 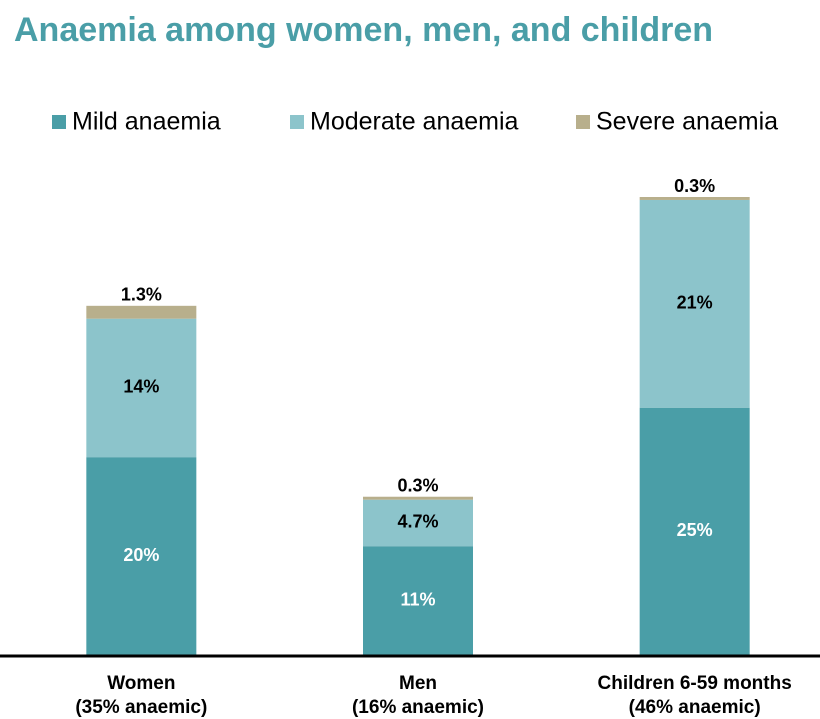 I want to click on x-tick-label: Children 6-59 months, so click(x=695, y=683).